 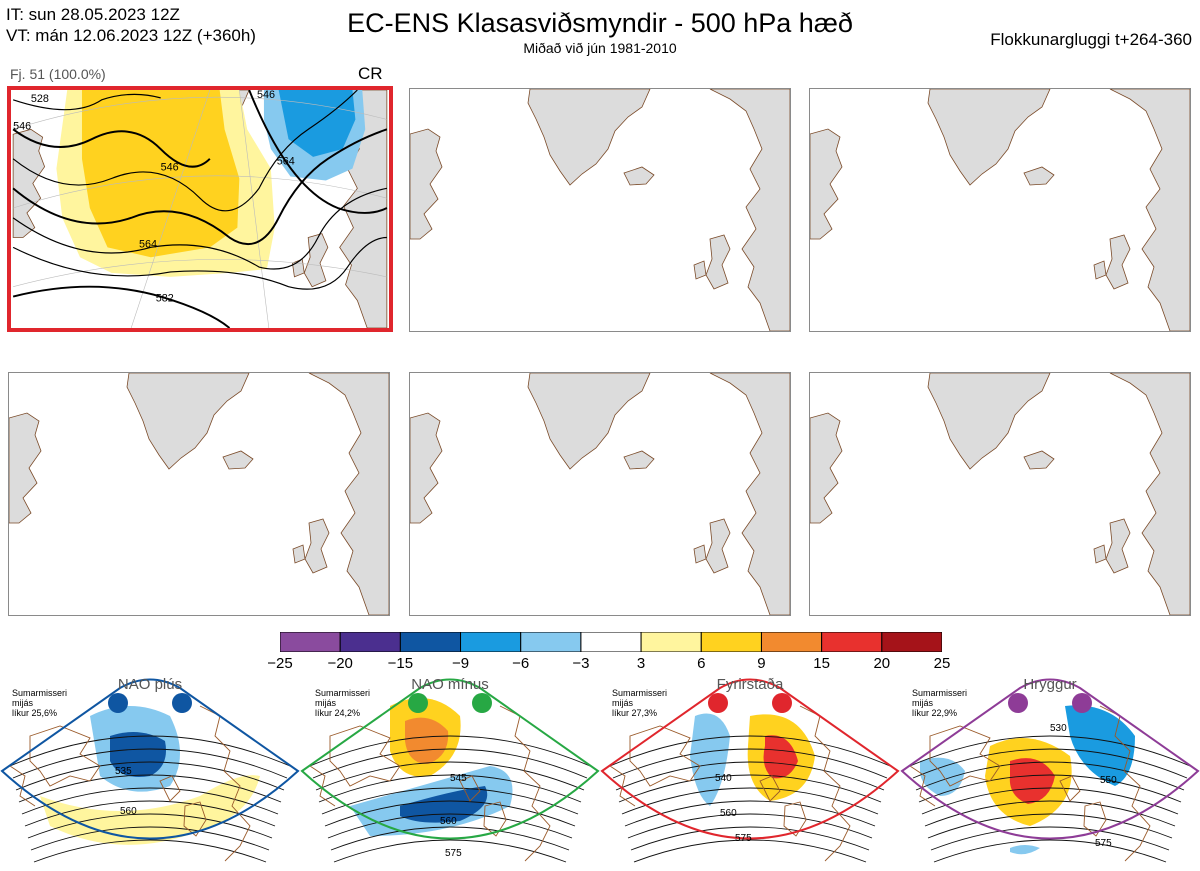 I want to click on cluster-map-5-canvas, so click(x=600, y=494).